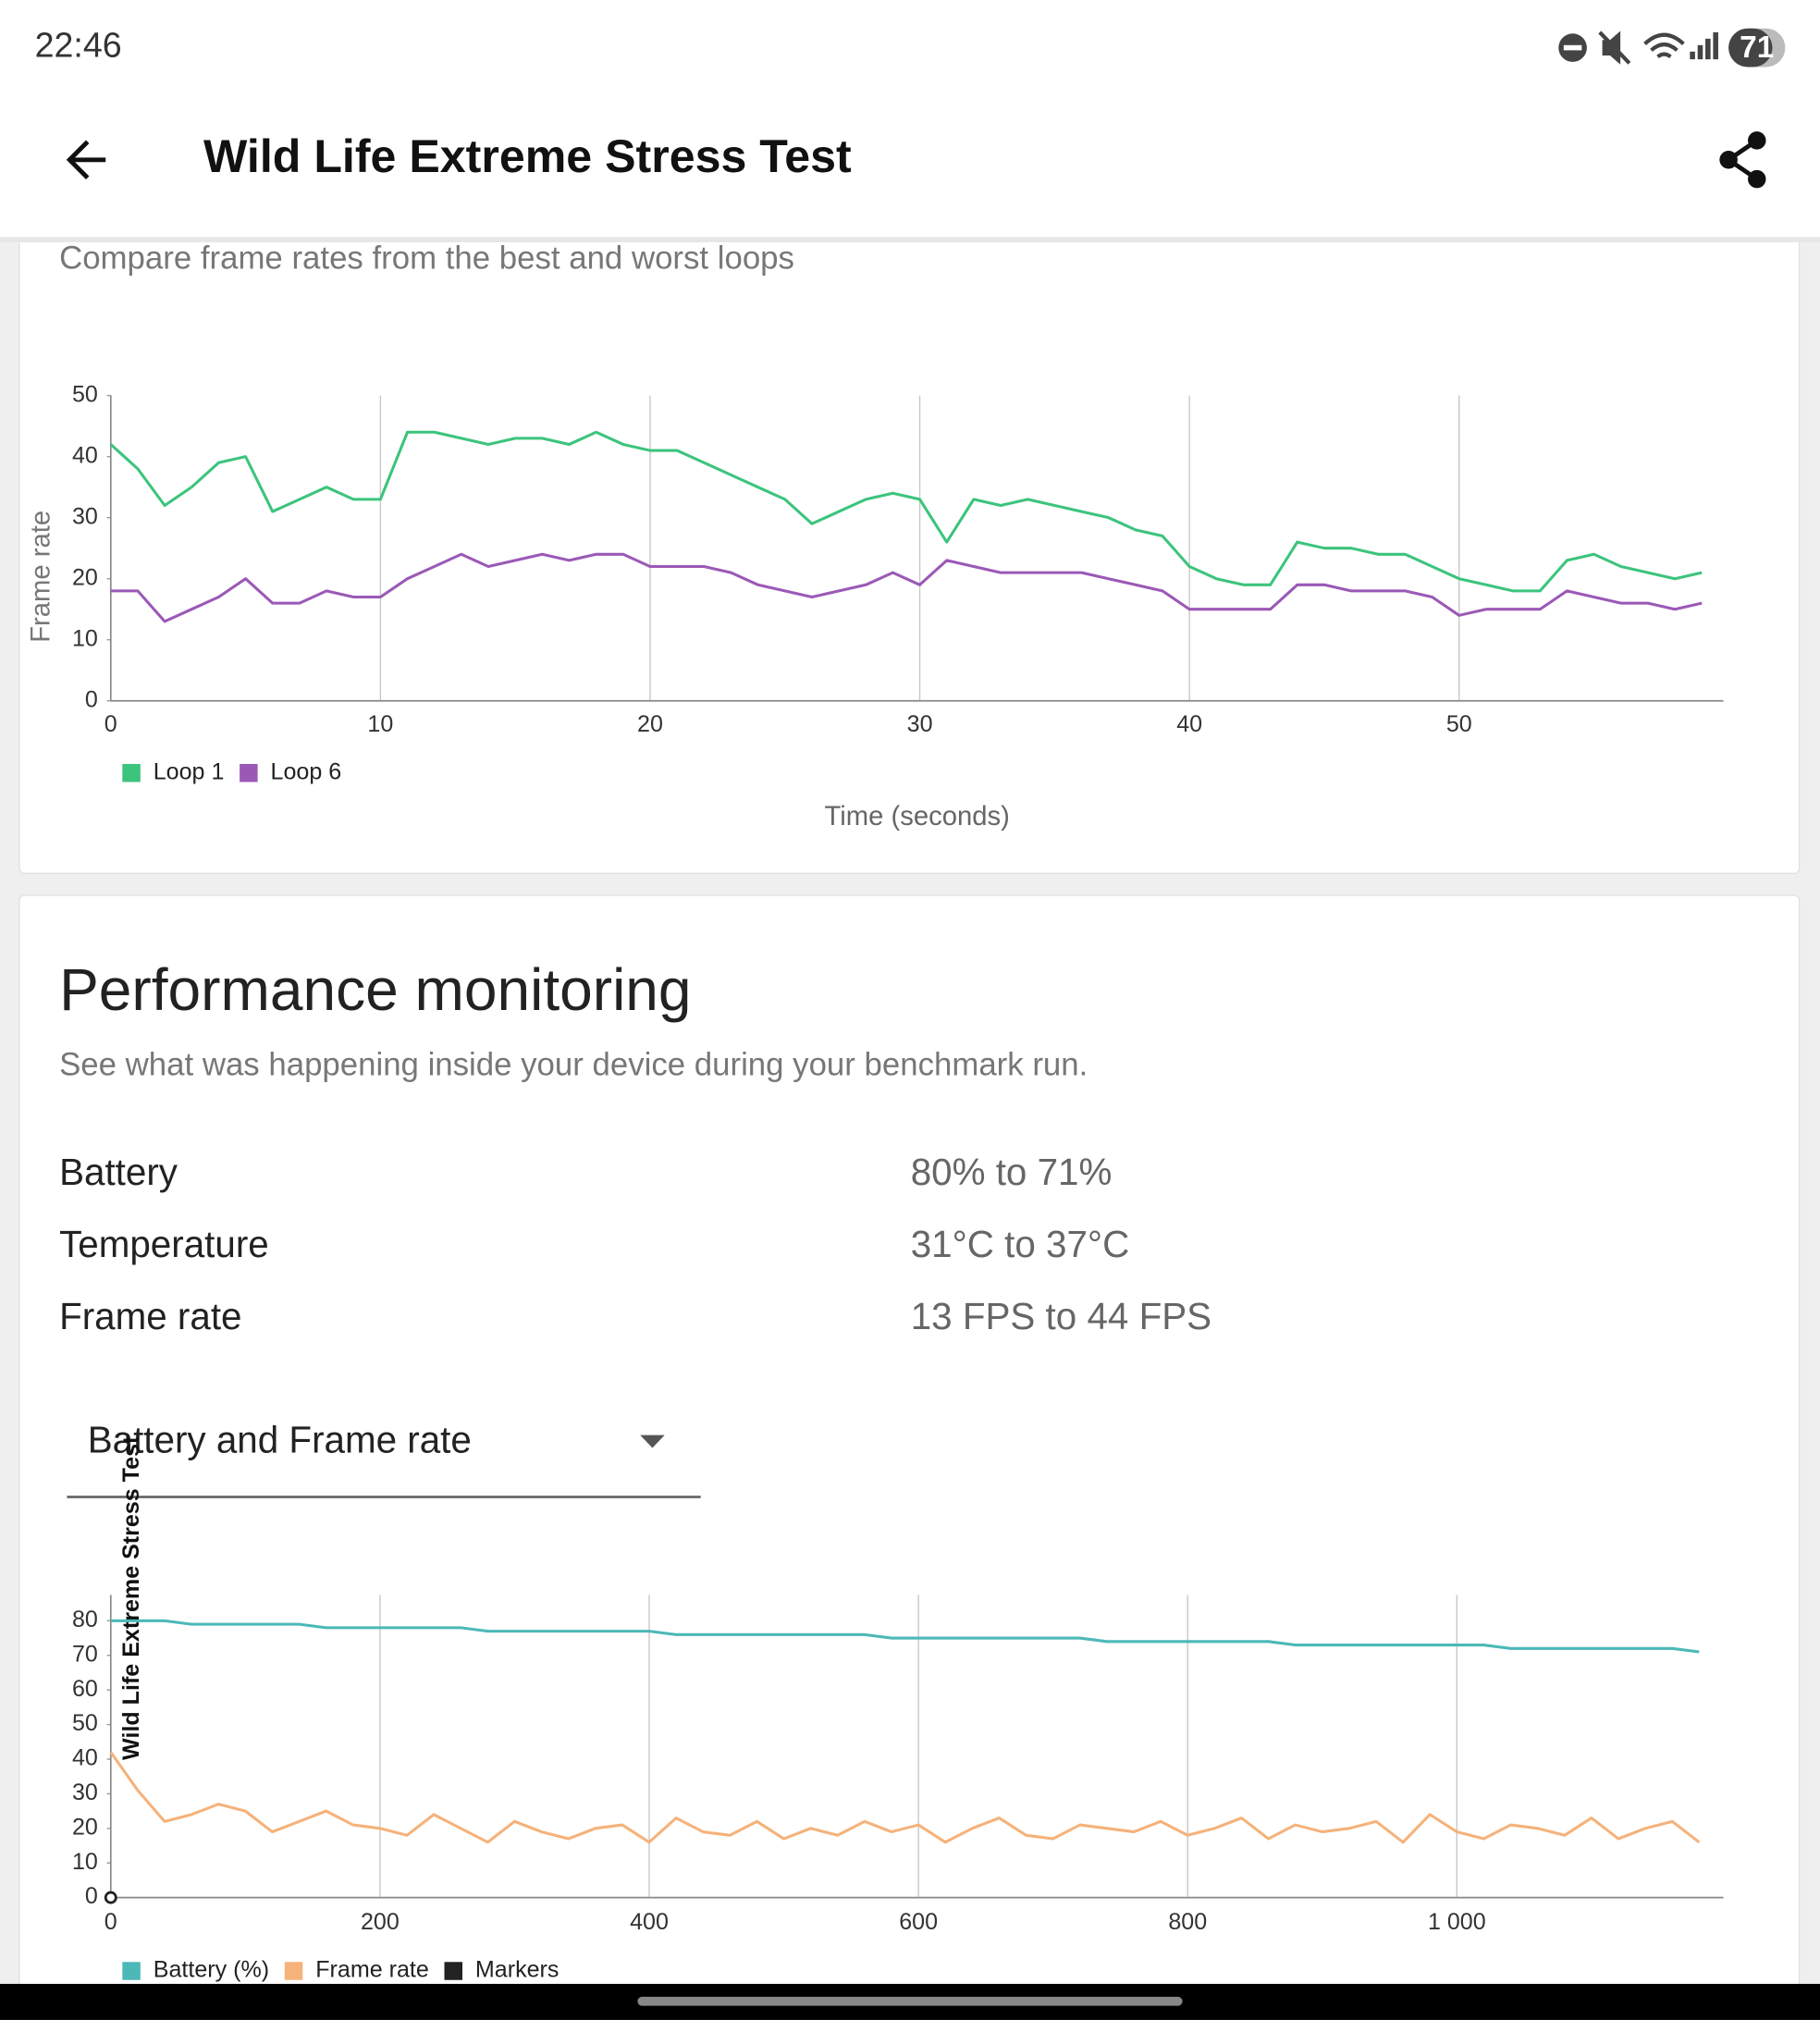 Image resolution: width=1820 pixels, height=2020 pixels. What do you see at coordinates (650, 724) in the screenshot?
I see `x-tick-label: 20` at bounding box center [650, 724].